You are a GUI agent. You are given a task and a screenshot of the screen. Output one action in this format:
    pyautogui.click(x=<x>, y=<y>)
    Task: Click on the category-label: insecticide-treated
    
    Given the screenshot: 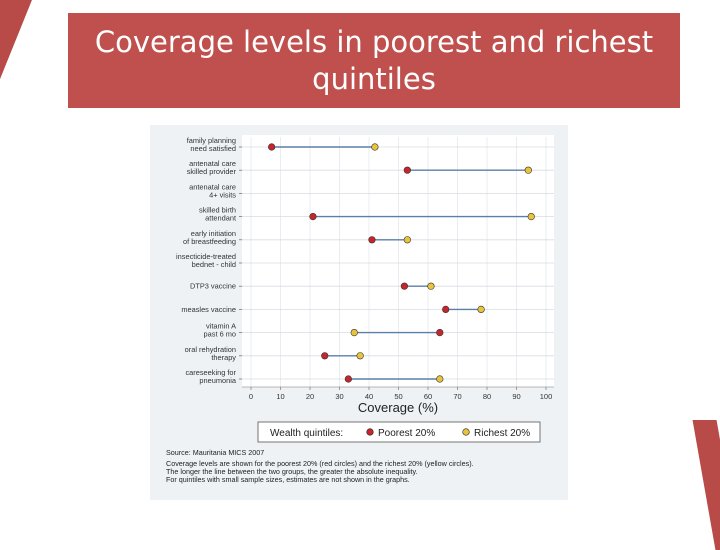 What is the action you would take?
    pyautogui.click(x=206, y=256)
    